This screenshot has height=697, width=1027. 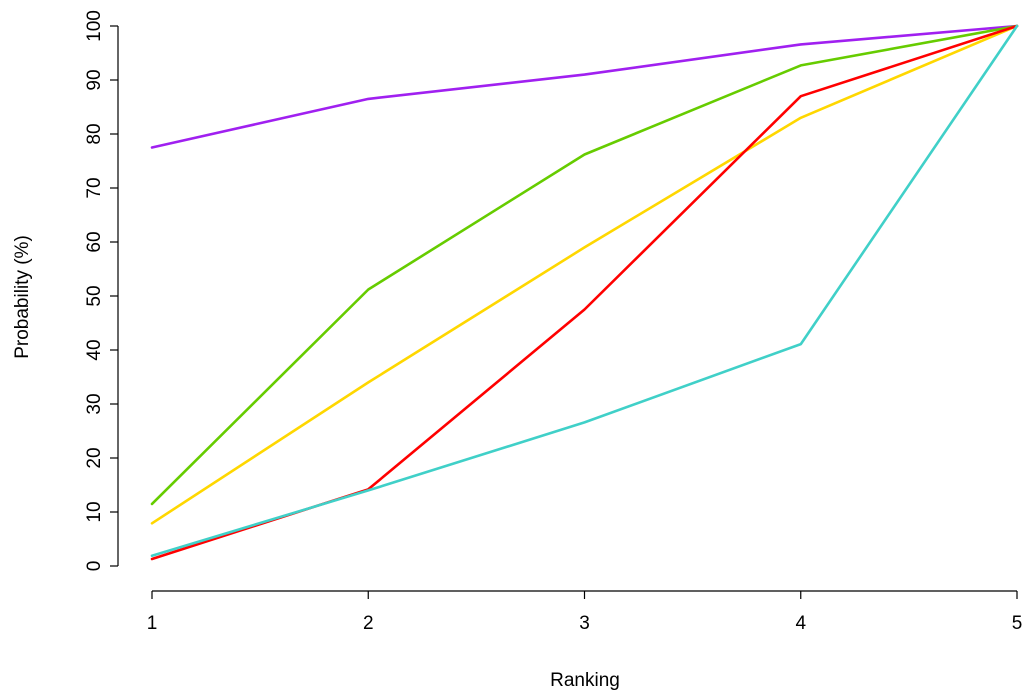 What do you see at coordinates (22, 297) in the screenshot?
I see `y-axis-title: Probability (%)` at bounding box center [22, 297].